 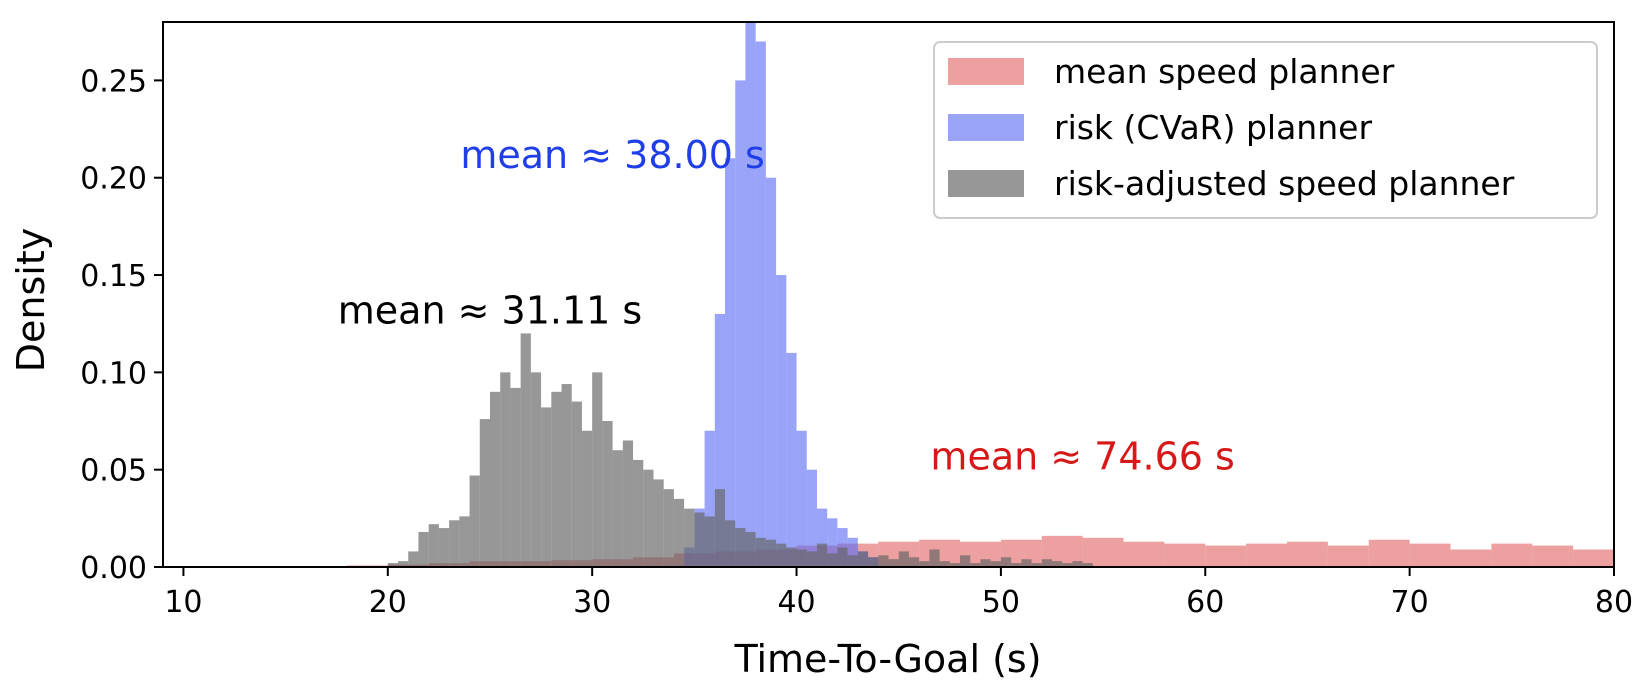 What do you see at coordinates (986, 127) in the screenshot?
I see `legend-swatch-risk-cvar` at bounding box center [986, 127].